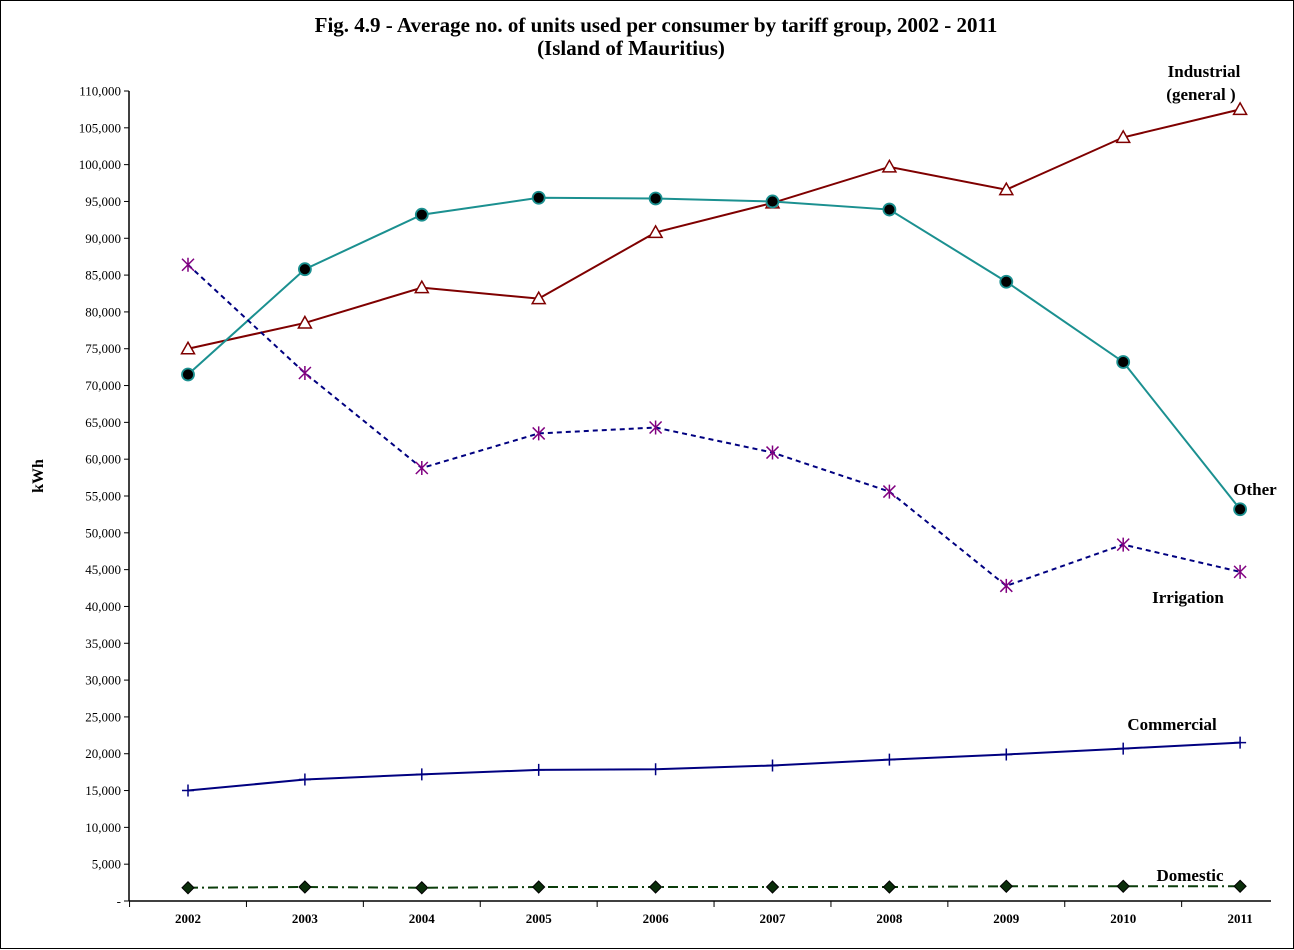 This screenshot has width=1294, height=950. Describe the element at coordinates (1123, 918) in the screenshot. I see `x-tick-label: 2010` at that location.